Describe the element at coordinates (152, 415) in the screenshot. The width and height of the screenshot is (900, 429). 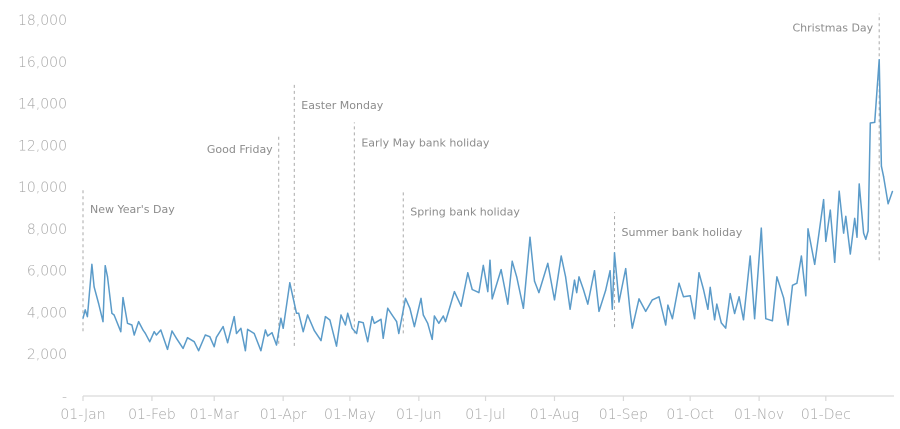
I see `x-tick-label: 01-Feb` at that location.